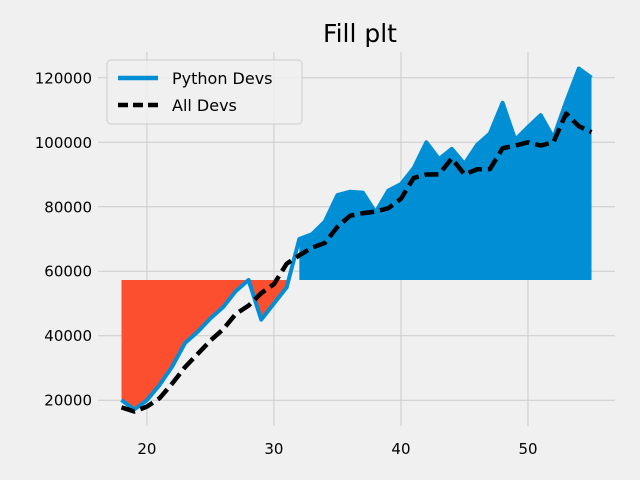 The width and height of the screenshot is (640, 480). Describe the element at coordinates (222, 78) in the screenshot. I see `legend-entry-python-devs-label: Python Devs` at that location.